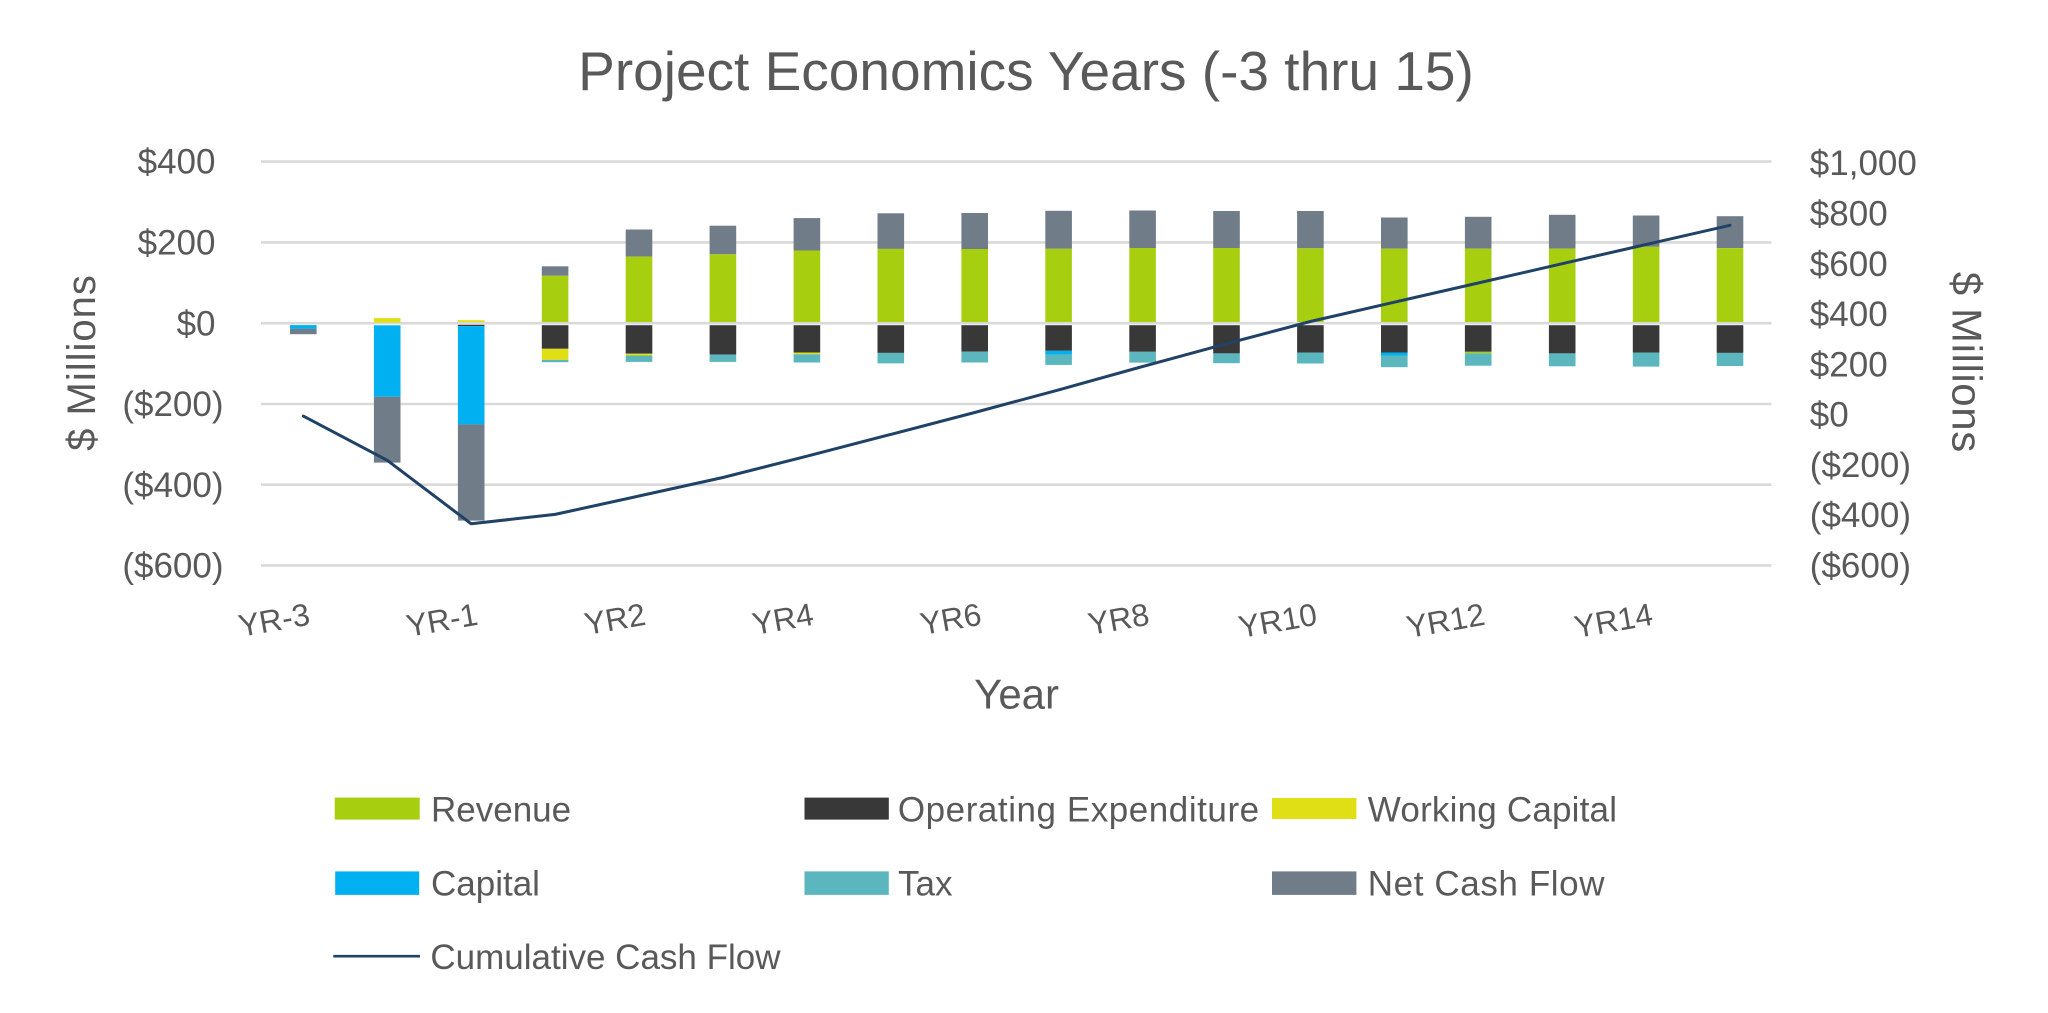 The image size is (2048, 1013). Describe the element at coordinates (1849, 264) in the screenshot. I see `svg-text: $600` at that location.